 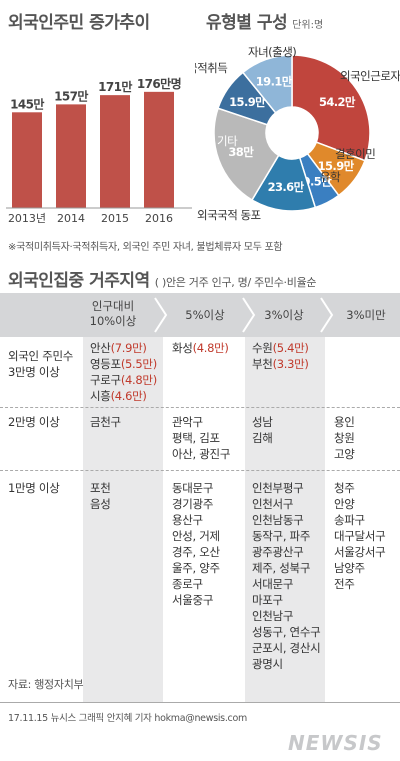 I want to click on table-heading: 외국인집중 거주지역 ( )안은 거주 인구, 명/ 주민수·비율순, so click(x=162, y=278).